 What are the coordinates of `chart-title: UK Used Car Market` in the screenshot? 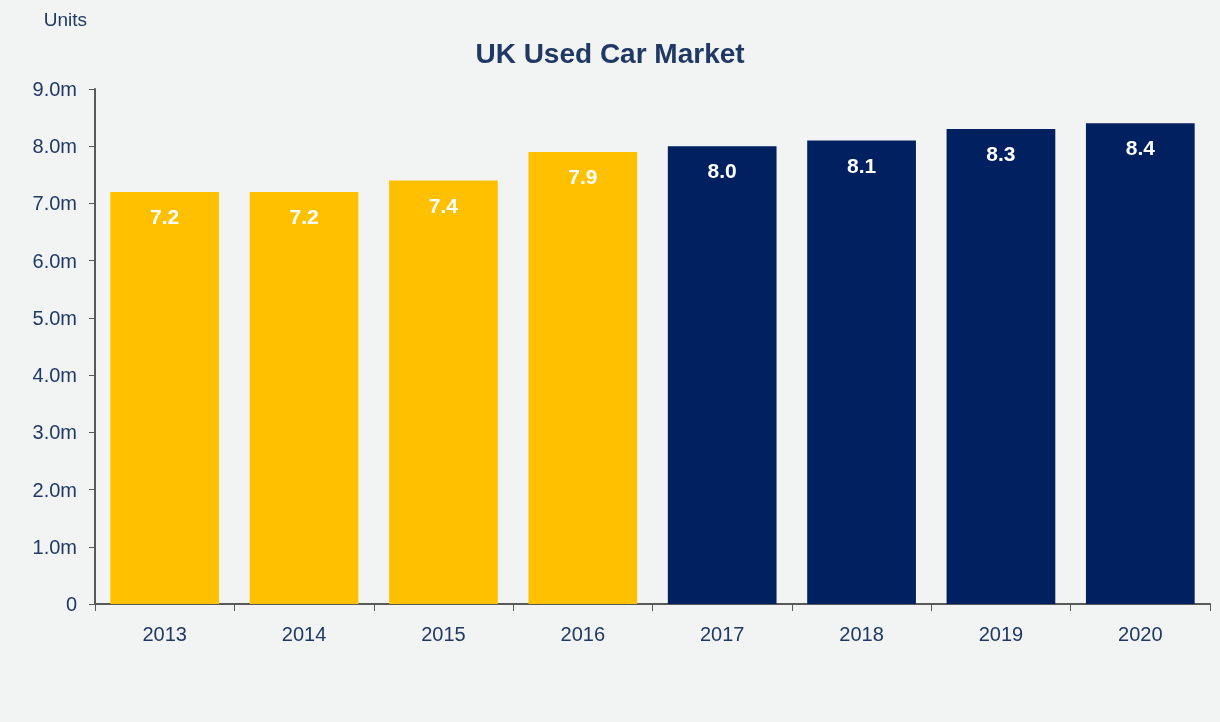 It's located at (610, 53).